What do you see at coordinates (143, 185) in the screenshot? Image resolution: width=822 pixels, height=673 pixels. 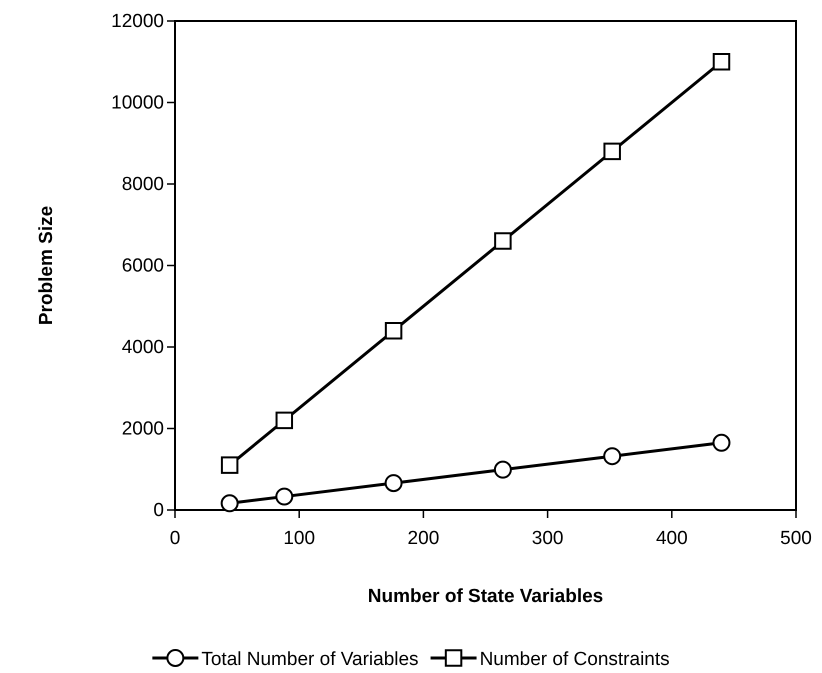 I see `y-tick-label: 8000` at bounding box center [143, 185].